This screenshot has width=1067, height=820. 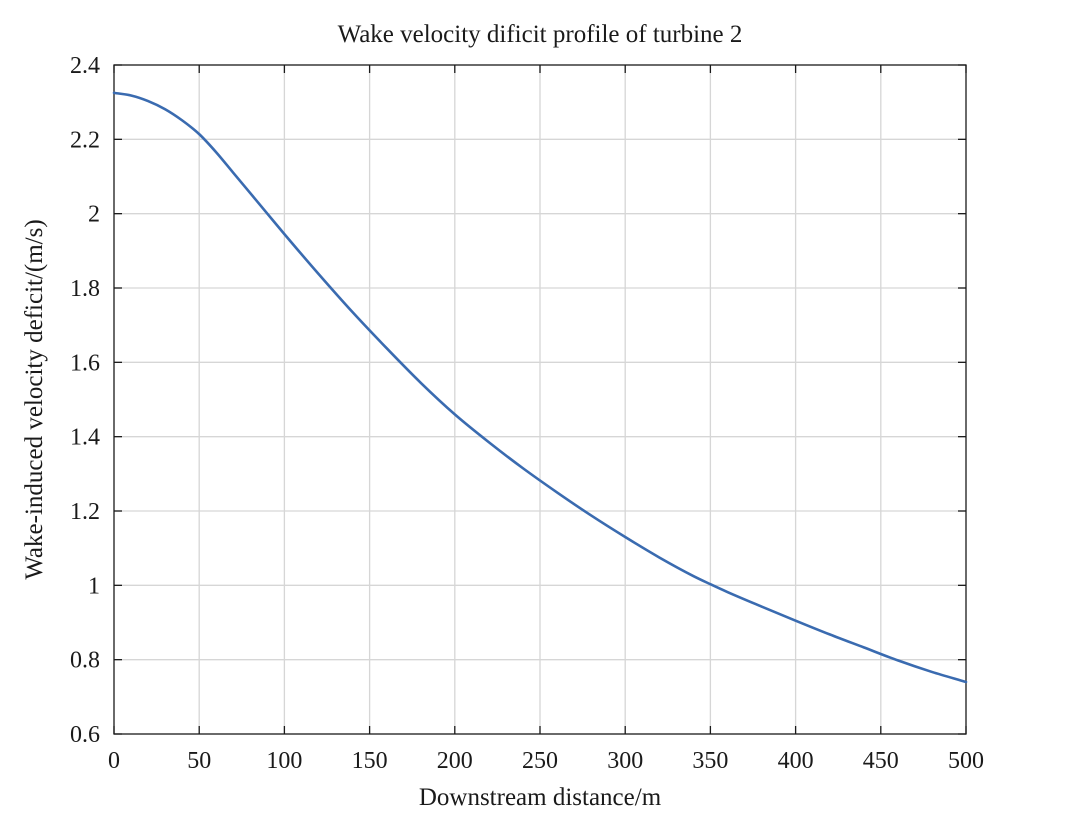 What do you see at coordinates (94, 215) in the screenshot?
I see `y-tick-label: 2` at bounding box center [94, 215].